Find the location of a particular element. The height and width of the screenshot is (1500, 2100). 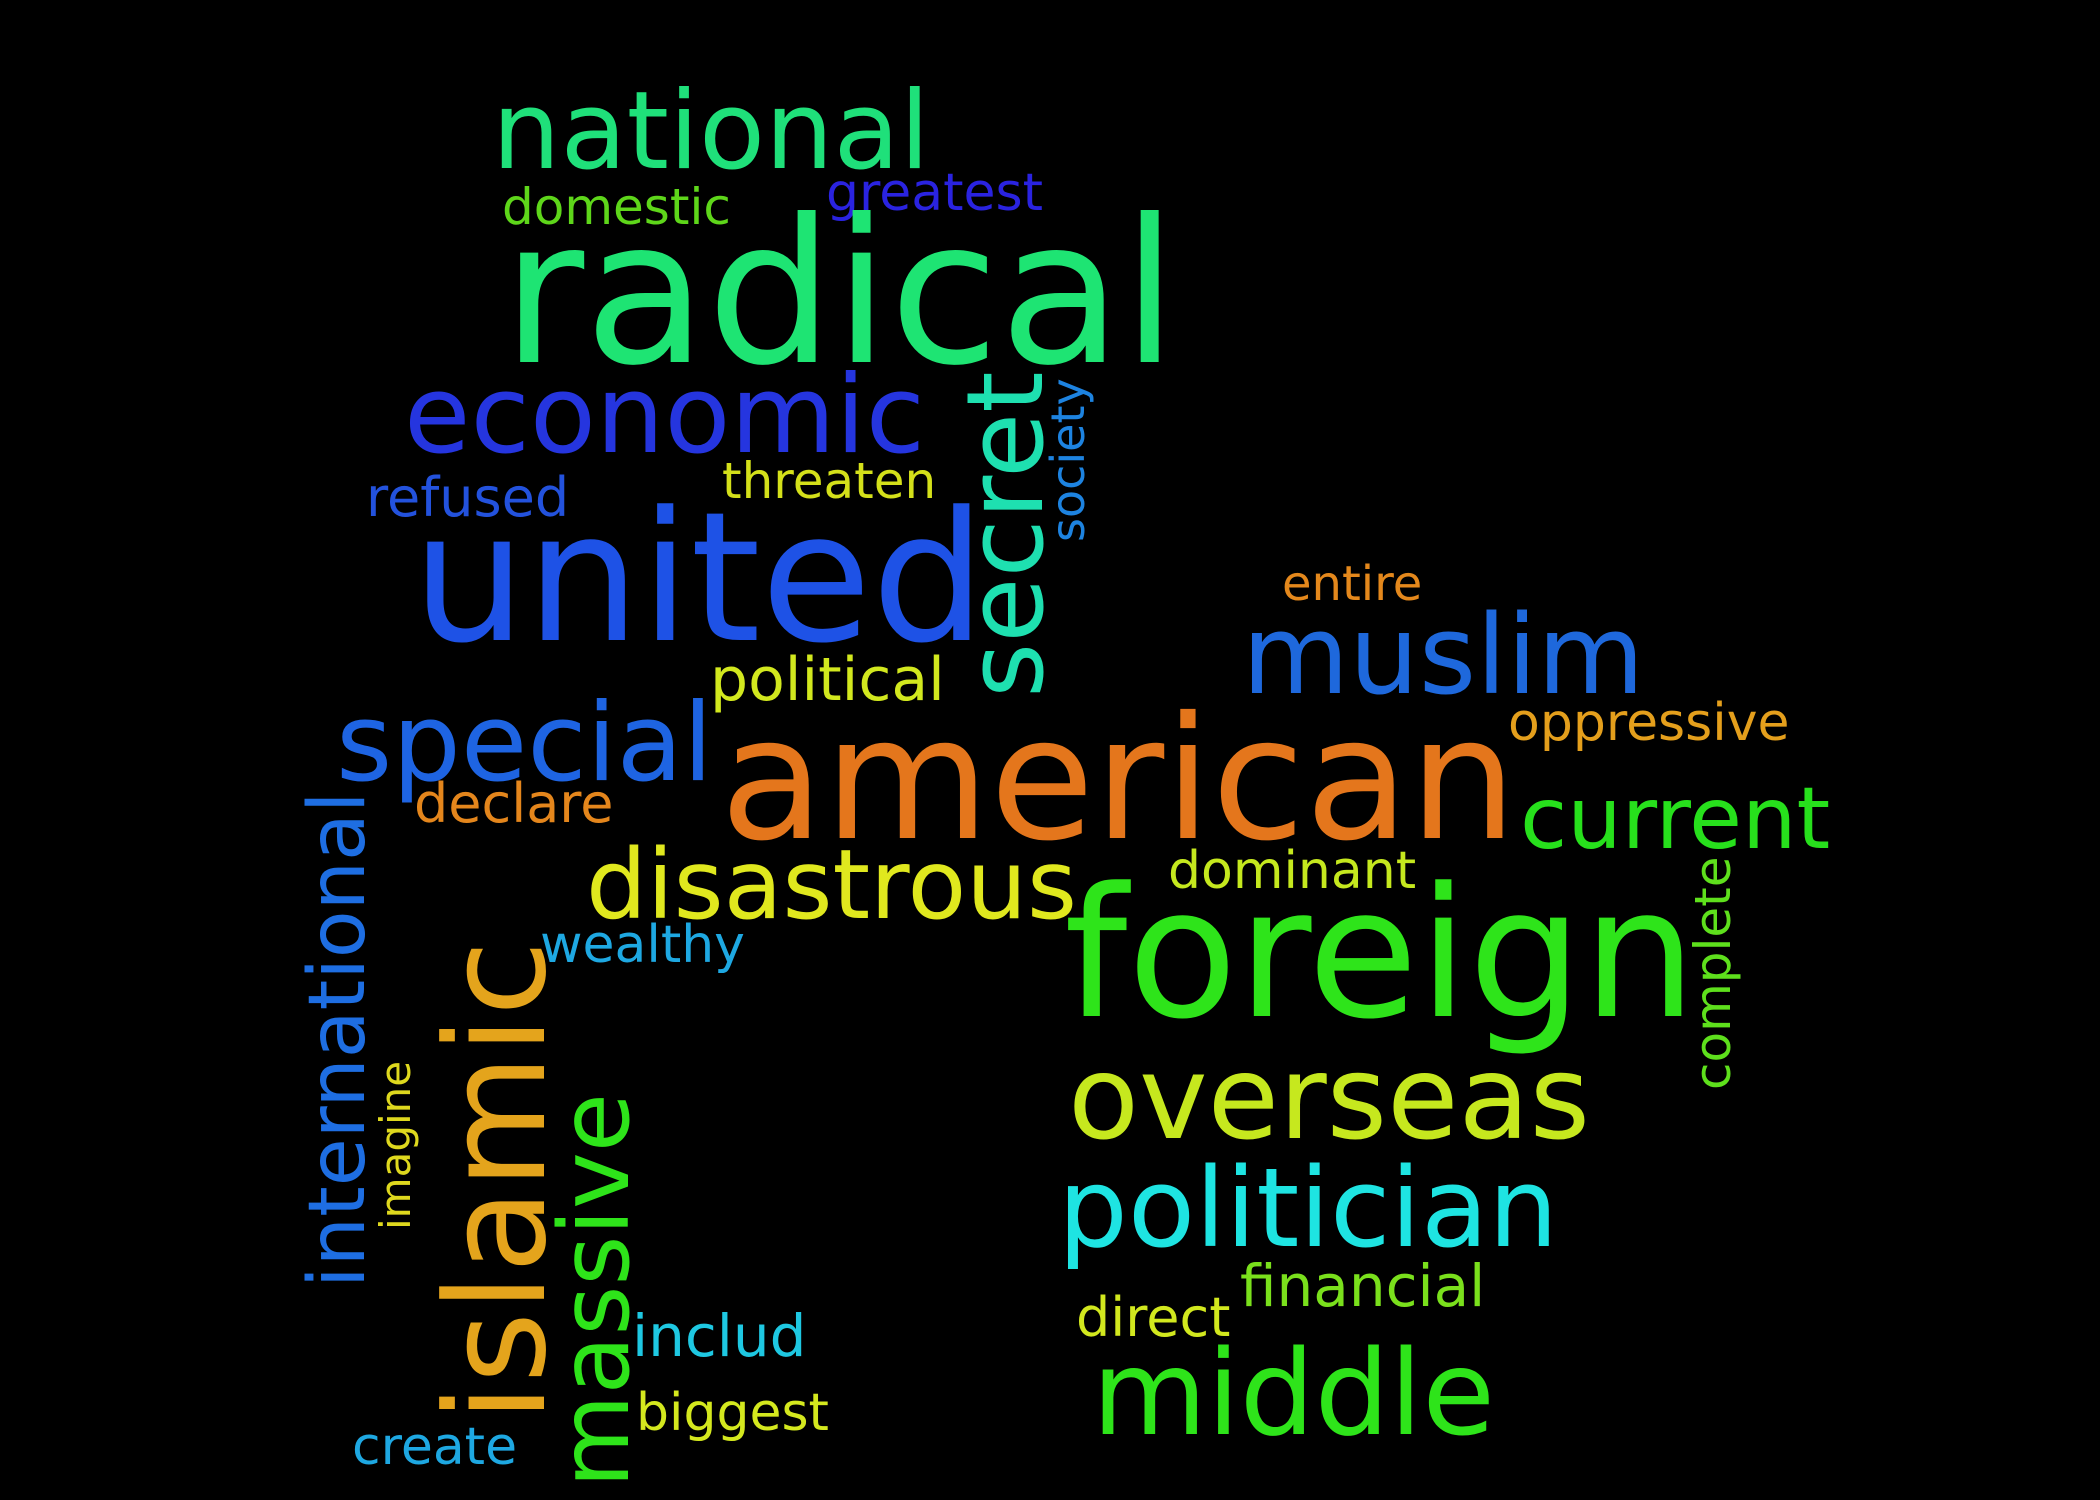

word-biggest: biggest is located at coordinates (732, 1413).